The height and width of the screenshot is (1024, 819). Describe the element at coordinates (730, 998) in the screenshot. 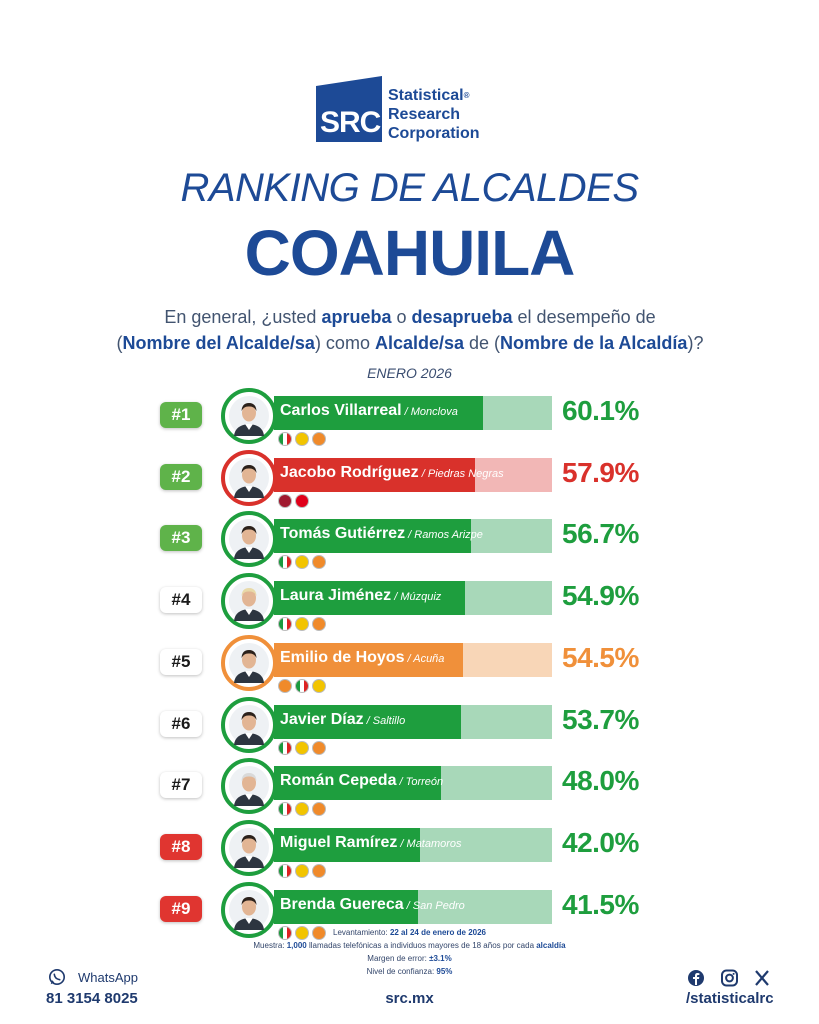

I see `social-handle: /statisticalrc` at that location.